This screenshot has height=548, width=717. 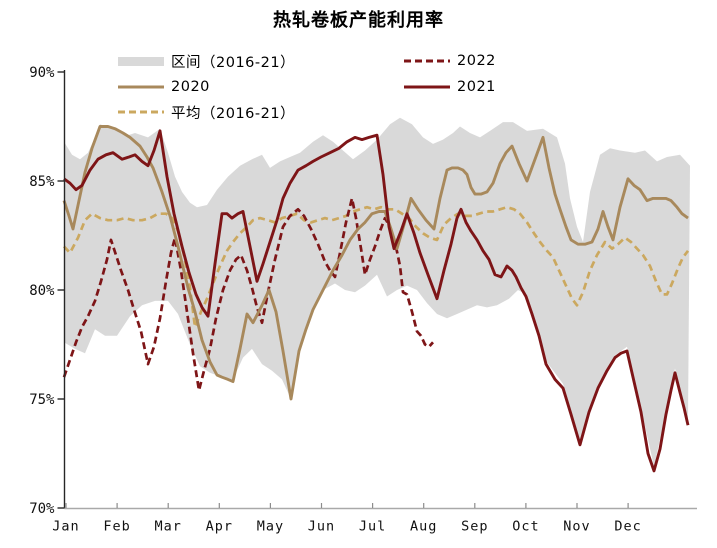 What do you see at coordinates (423, 527) in the screenshot?
I see `x-axis-label: Aug` at bounding box center [423, 527].